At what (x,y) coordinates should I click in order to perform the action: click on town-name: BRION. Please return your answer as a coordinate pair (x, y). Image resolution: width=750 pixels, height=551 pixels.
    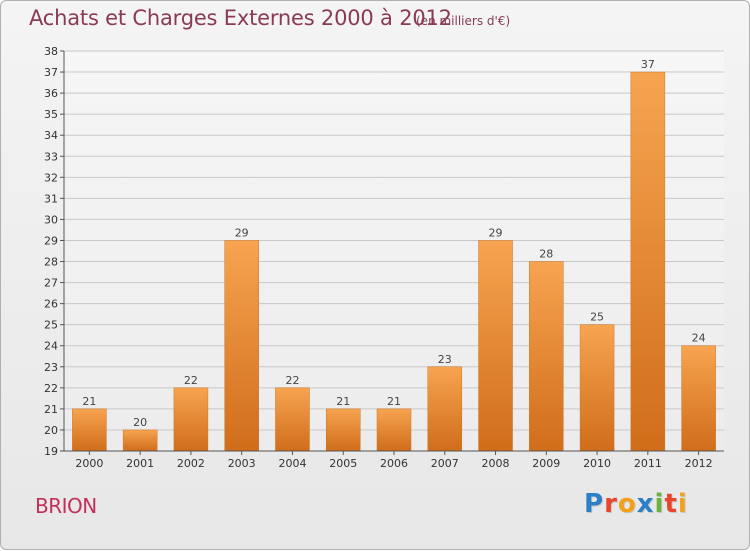
    Looking at the image, I should click on (66, 506).